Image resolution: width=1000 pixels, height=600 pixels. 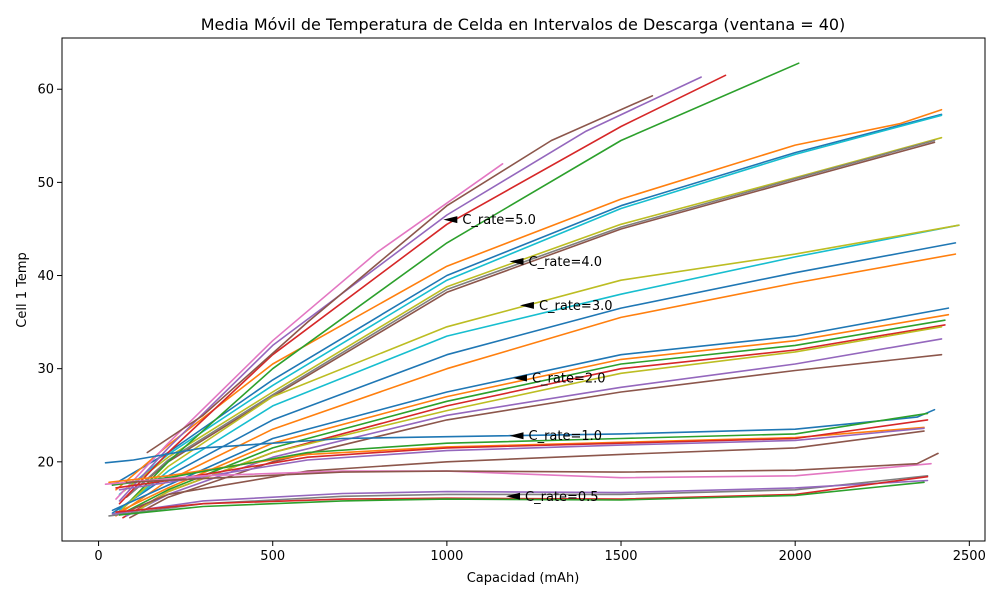 What do you see at coordinates (969, 556) in the screenshot?
I see `x-tick-label-5: 2500` at bounding box center [969, 556].